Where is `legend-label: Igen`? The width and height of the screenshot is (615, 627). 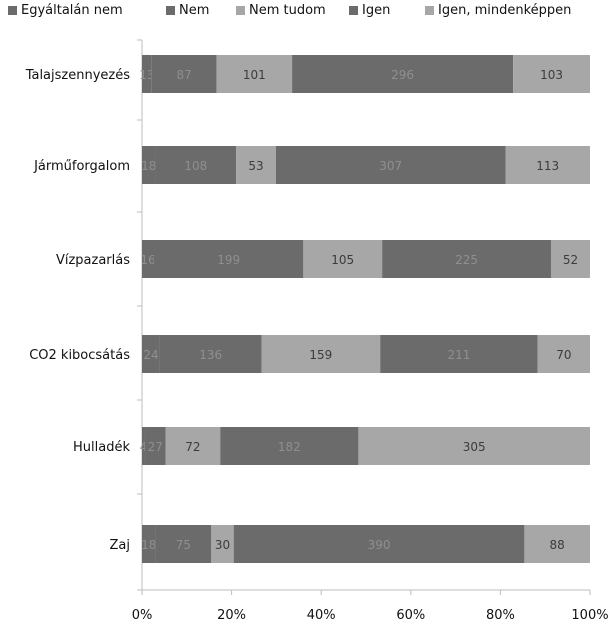 legend-label: Igen is located at coordinates (376, 10).